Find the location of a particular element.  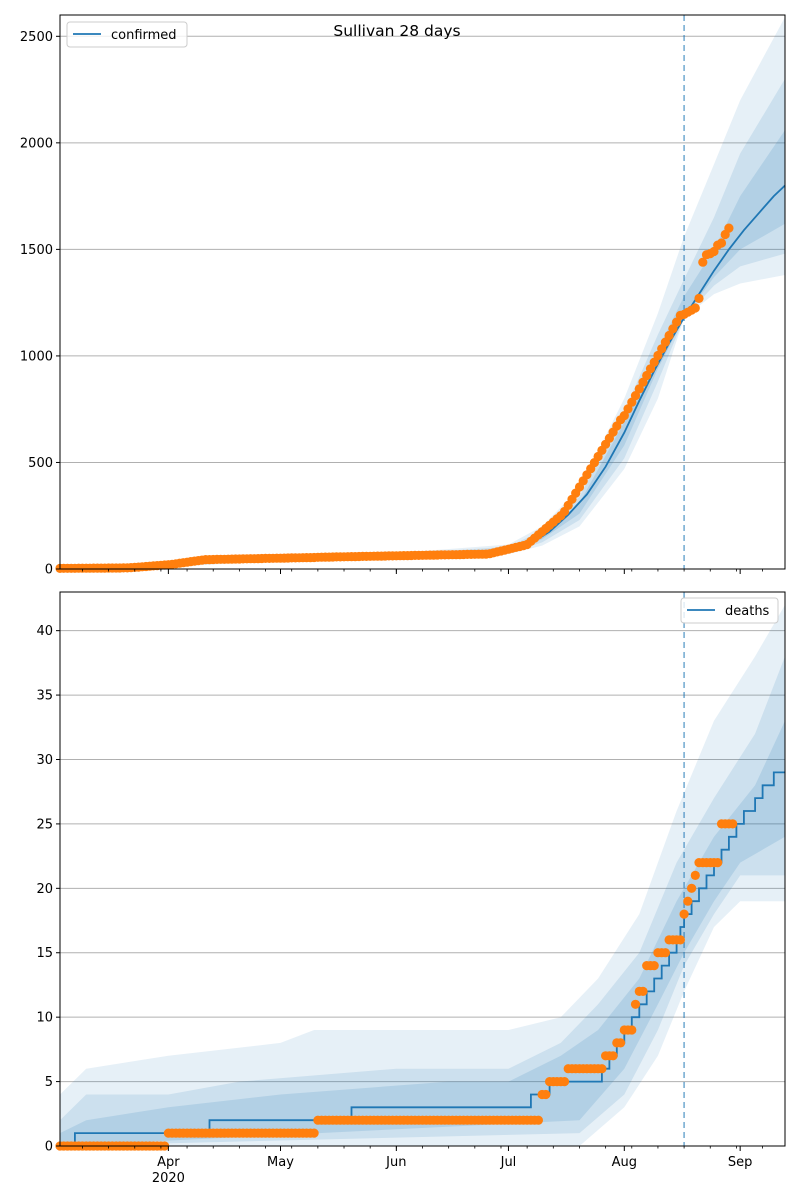

y-tick-label: 1500 is located at coordinates (36, 250).